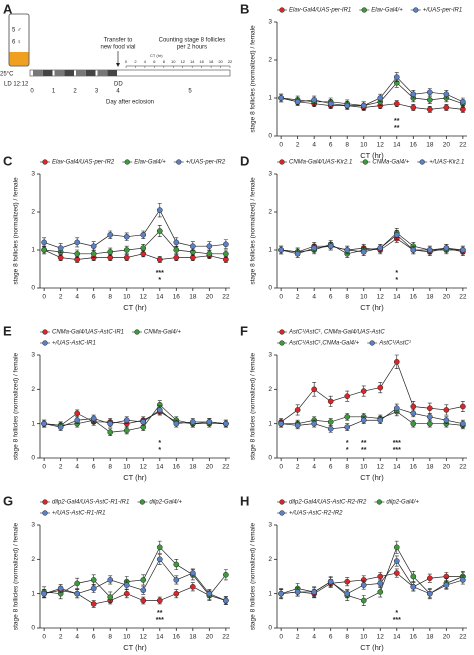 The width and height of the screenshot is (474, 655). What do you see at coordinates (253, 231) in the screenshot?
I see `y-axis-label: stage 8 follicles (normalized) / female` at bounding box center [253, 231].